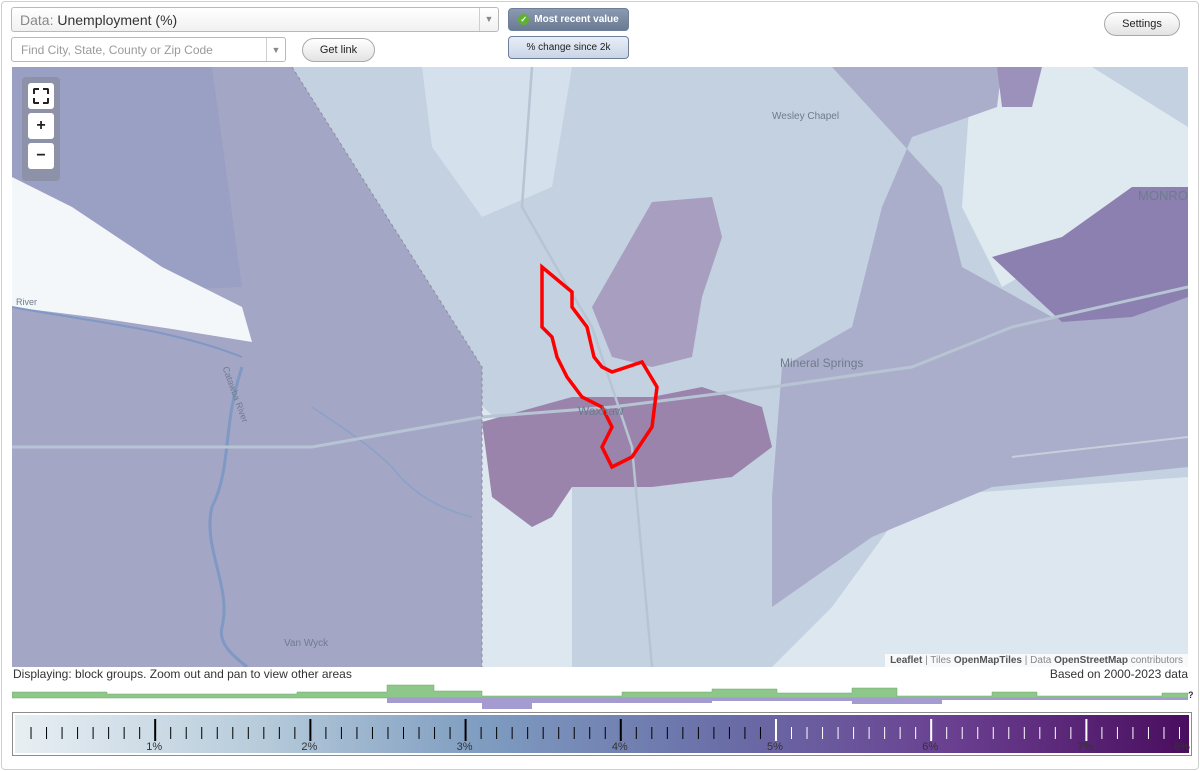 This screenshot has height=771, width=1200. I want to click on fullscreen-icon, so click(41, 96).